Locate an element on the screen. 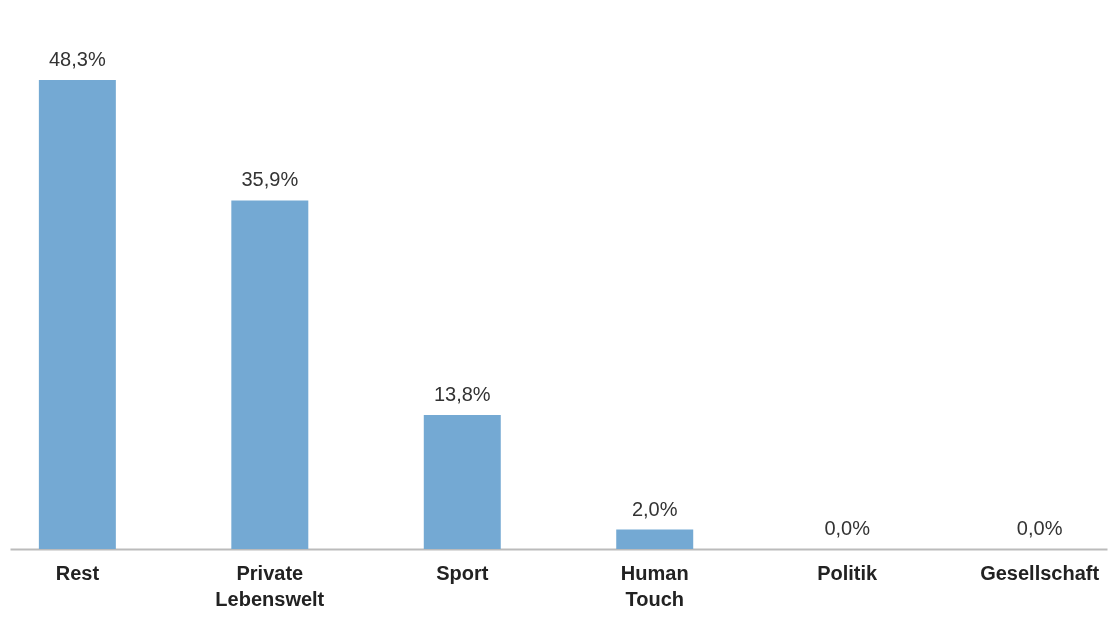 The height and width of the screenshot is (619, 1117). x-tick-label: Human Touch is located at coordinates (654, 585).